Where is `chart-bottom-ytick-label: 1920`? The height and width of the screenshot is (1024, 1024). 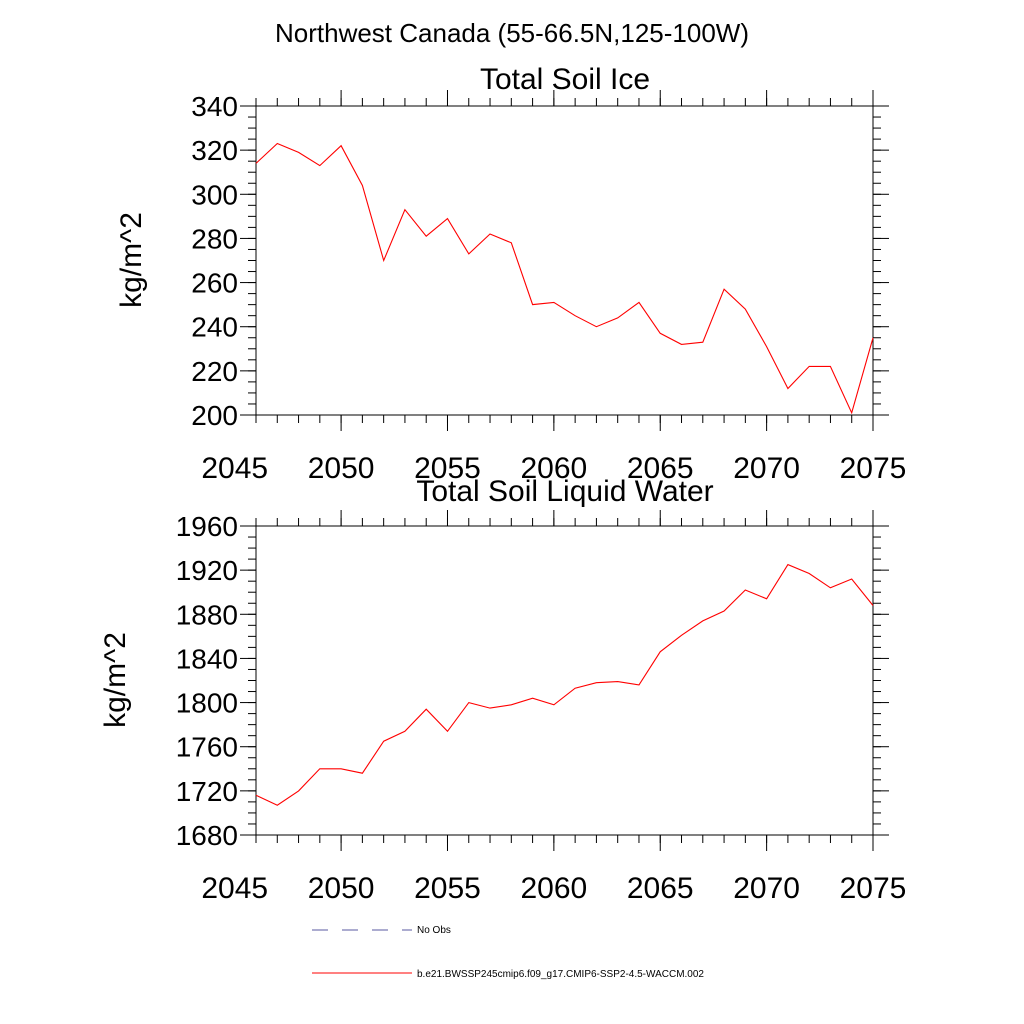
chart-bottom-ytick-label: 1920 is located at coordinates (207, 570).